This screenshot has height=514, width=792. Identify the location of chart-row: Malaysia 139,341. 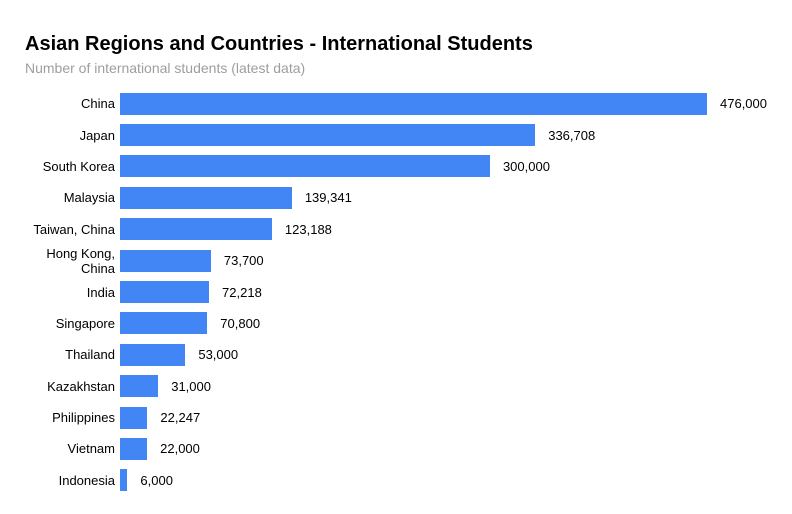
(396, 197).